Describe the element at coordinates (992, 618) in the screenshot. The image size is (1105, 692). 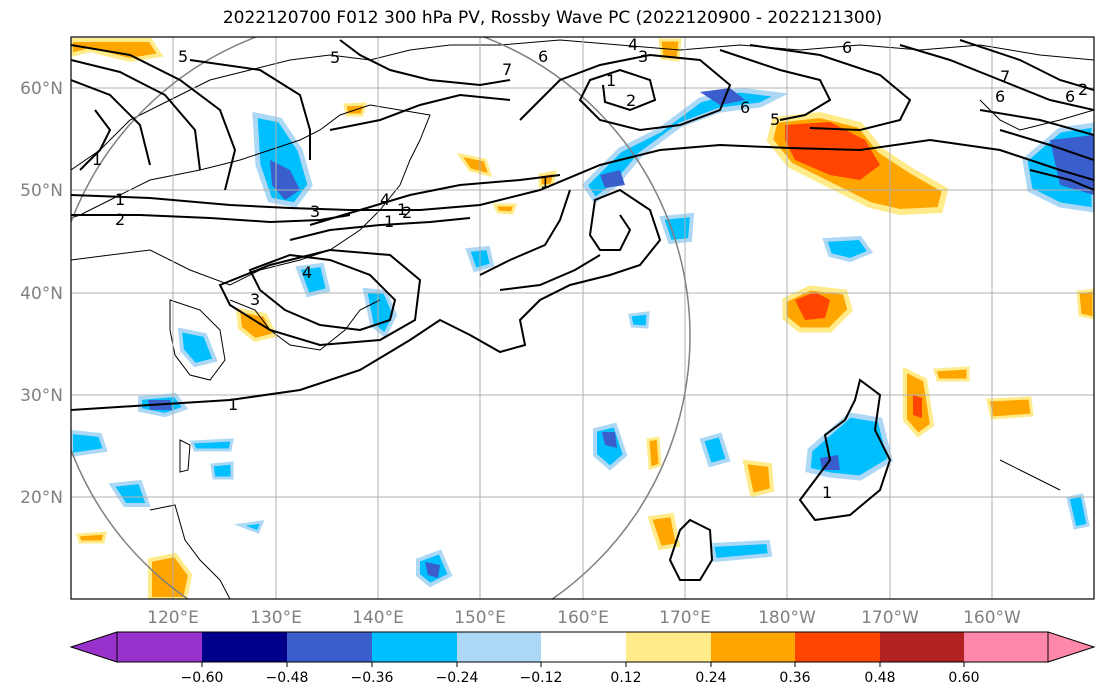
I see `lon-label: 160°W` at that location.